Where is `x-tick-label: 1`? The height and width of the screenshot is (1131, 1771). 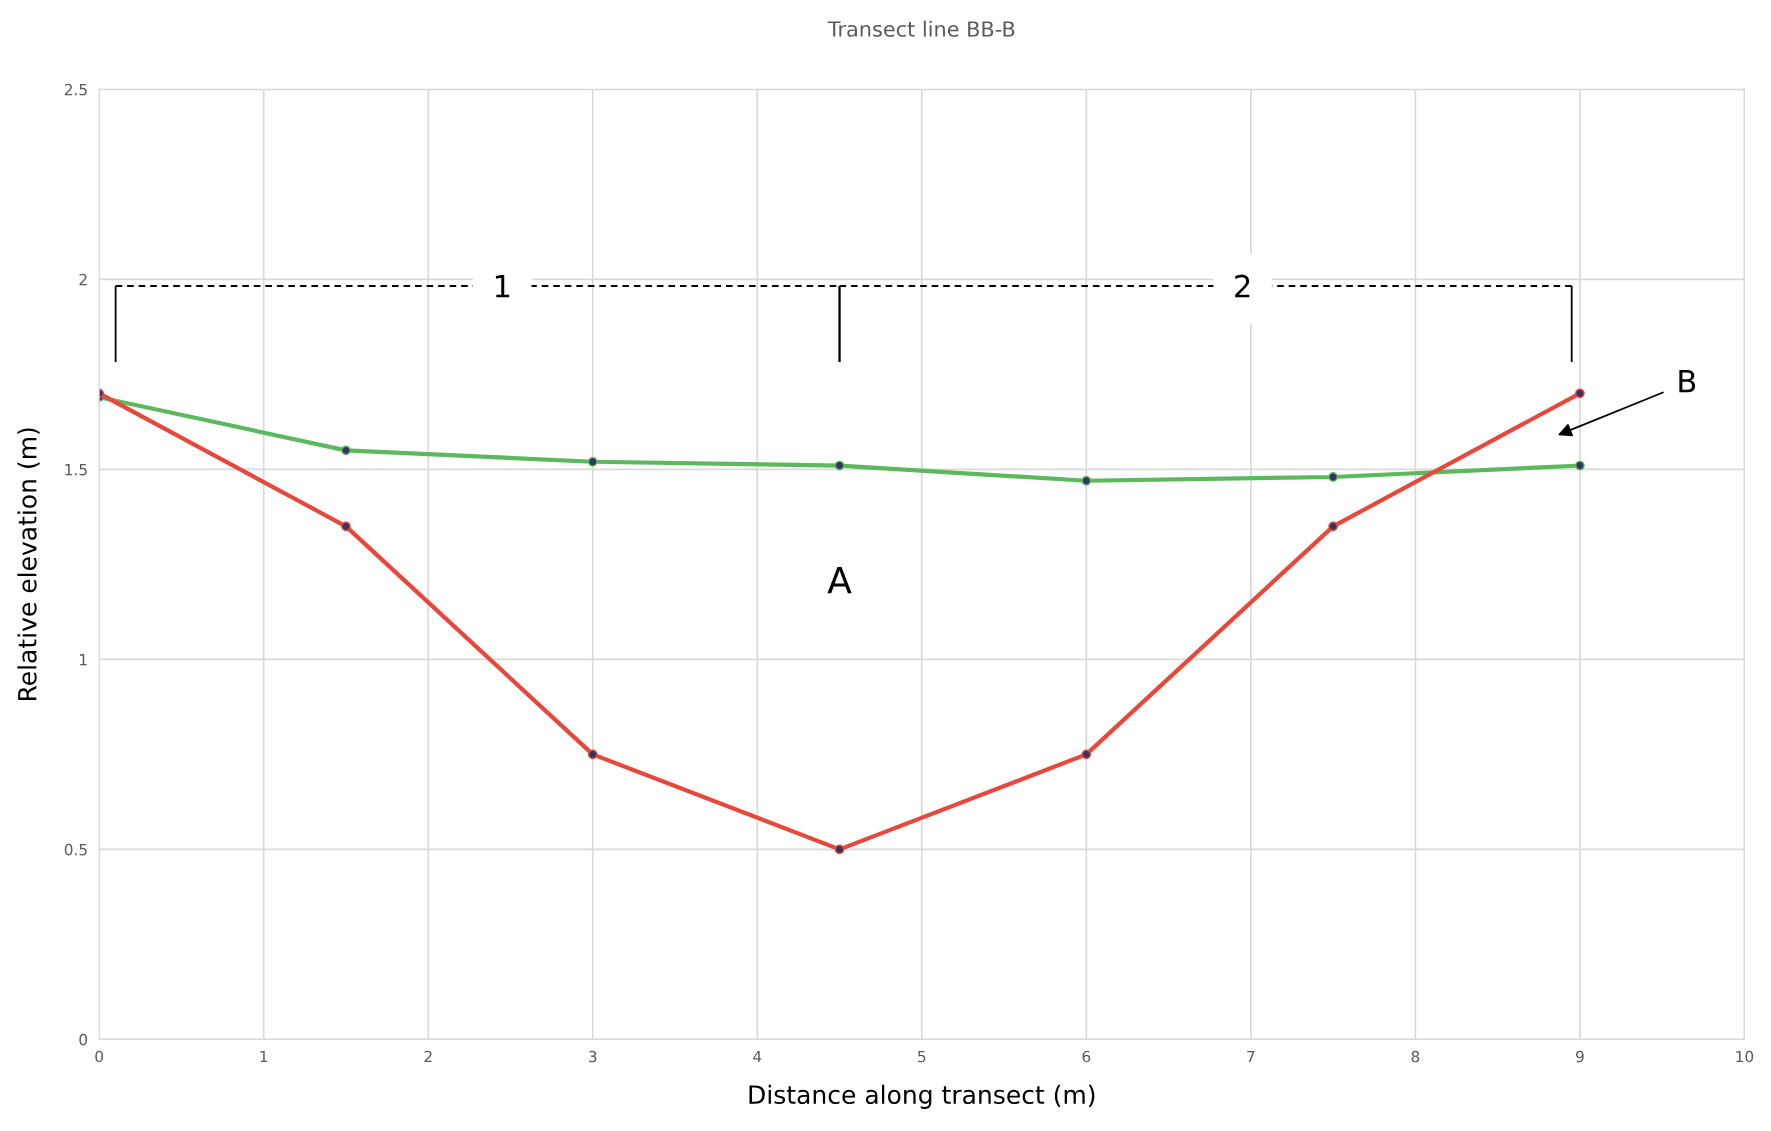 x-tick-label: 1 is located at coordinates (264, 1056).